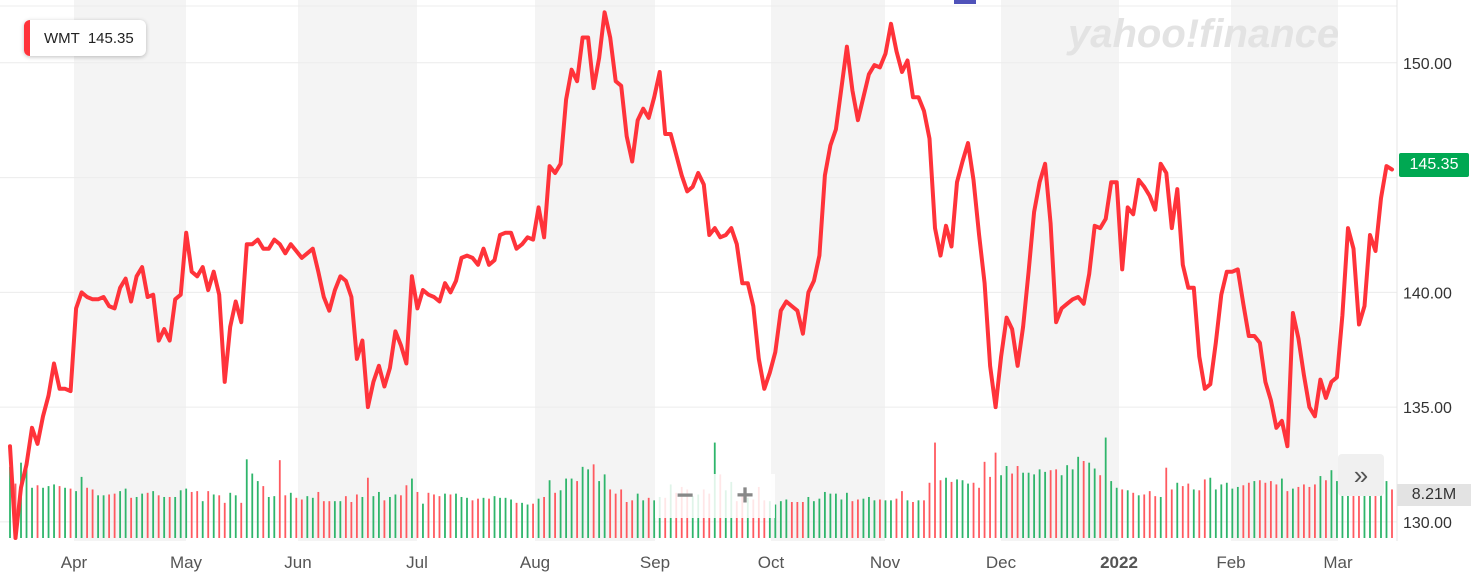 Image resolution: width=1473 pixels, height=584 pixels. I want to click on jump-to-end-button: », so click(1361, 475).